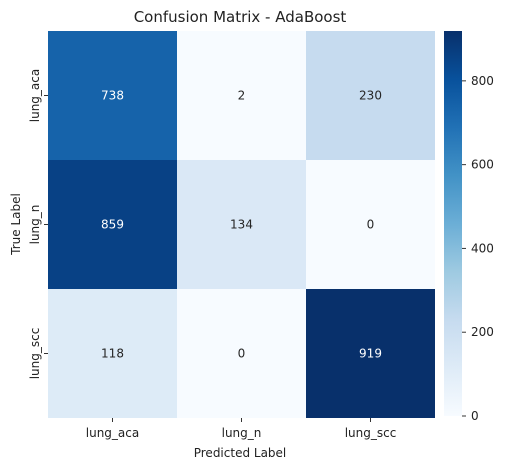 This screenshot has width=514, height=470. Describe the element at coordinates (482, 332) in the screenshot. I see `colorbar-tick-label: 200` at that location.